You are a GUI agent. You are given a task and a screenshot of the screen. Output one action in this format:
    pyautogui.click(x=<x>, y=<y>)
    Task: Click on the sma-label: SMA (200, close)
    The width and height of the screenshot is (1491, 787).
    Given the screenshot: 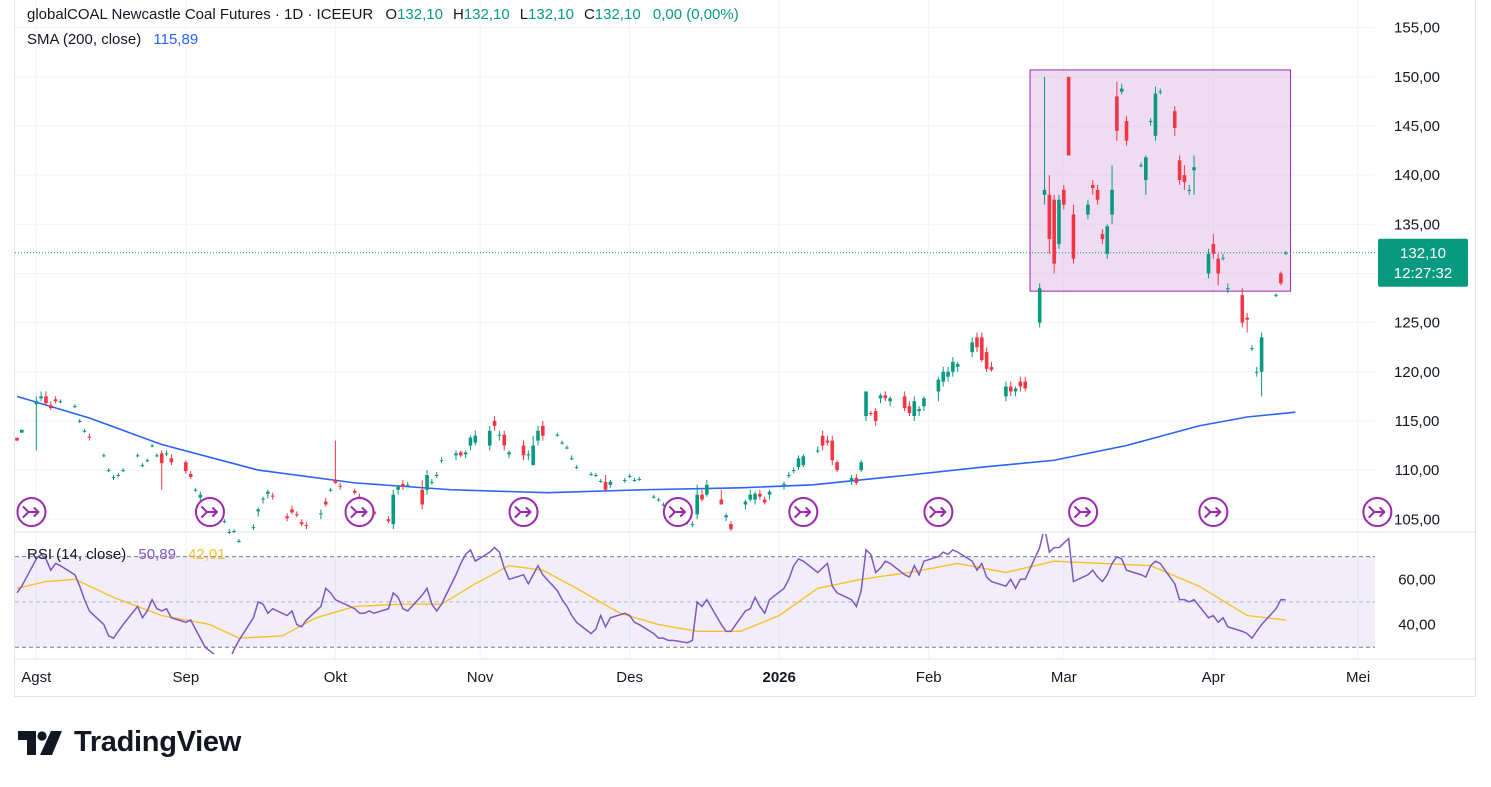 What is the action you would take?
    pyautogui.click(x=84, y=39)
    